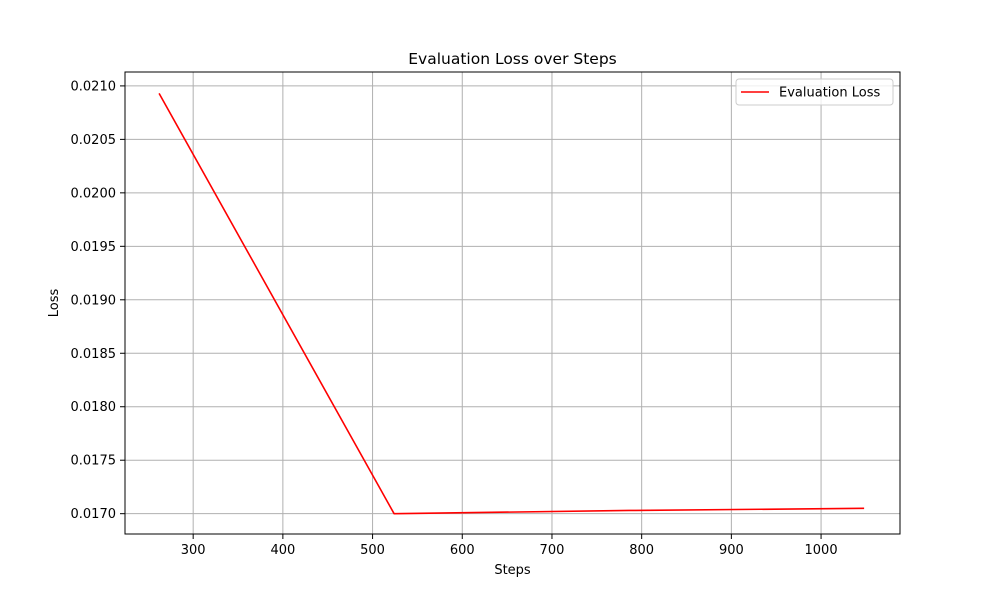 This screenshot has width=1000, height=600. What do you see at coordinates (193, 550) in the screenshot?
I see `x-tick-label: 300` at bounding box center [193, 550].